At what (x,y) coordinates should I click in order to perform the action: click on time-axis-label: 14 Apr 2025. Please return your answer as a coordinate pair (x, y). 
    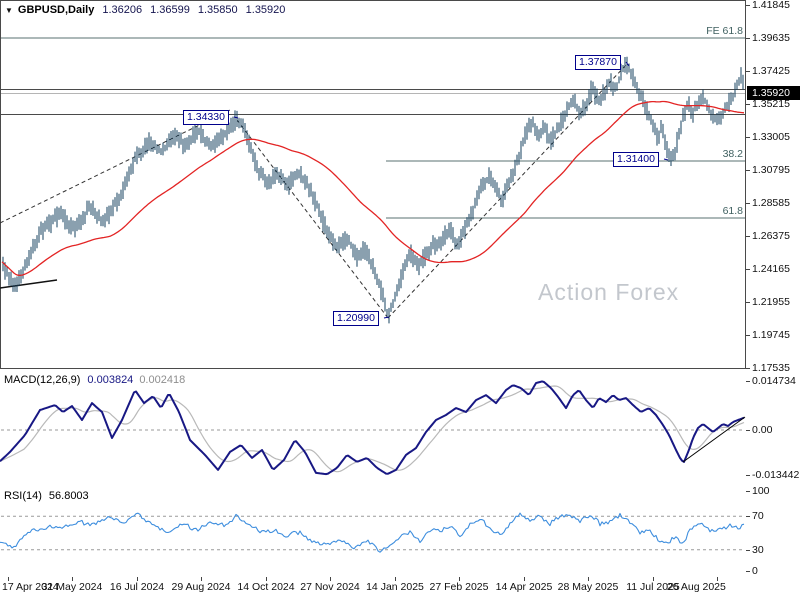
    Looking at the image, I should click on (524, 587).